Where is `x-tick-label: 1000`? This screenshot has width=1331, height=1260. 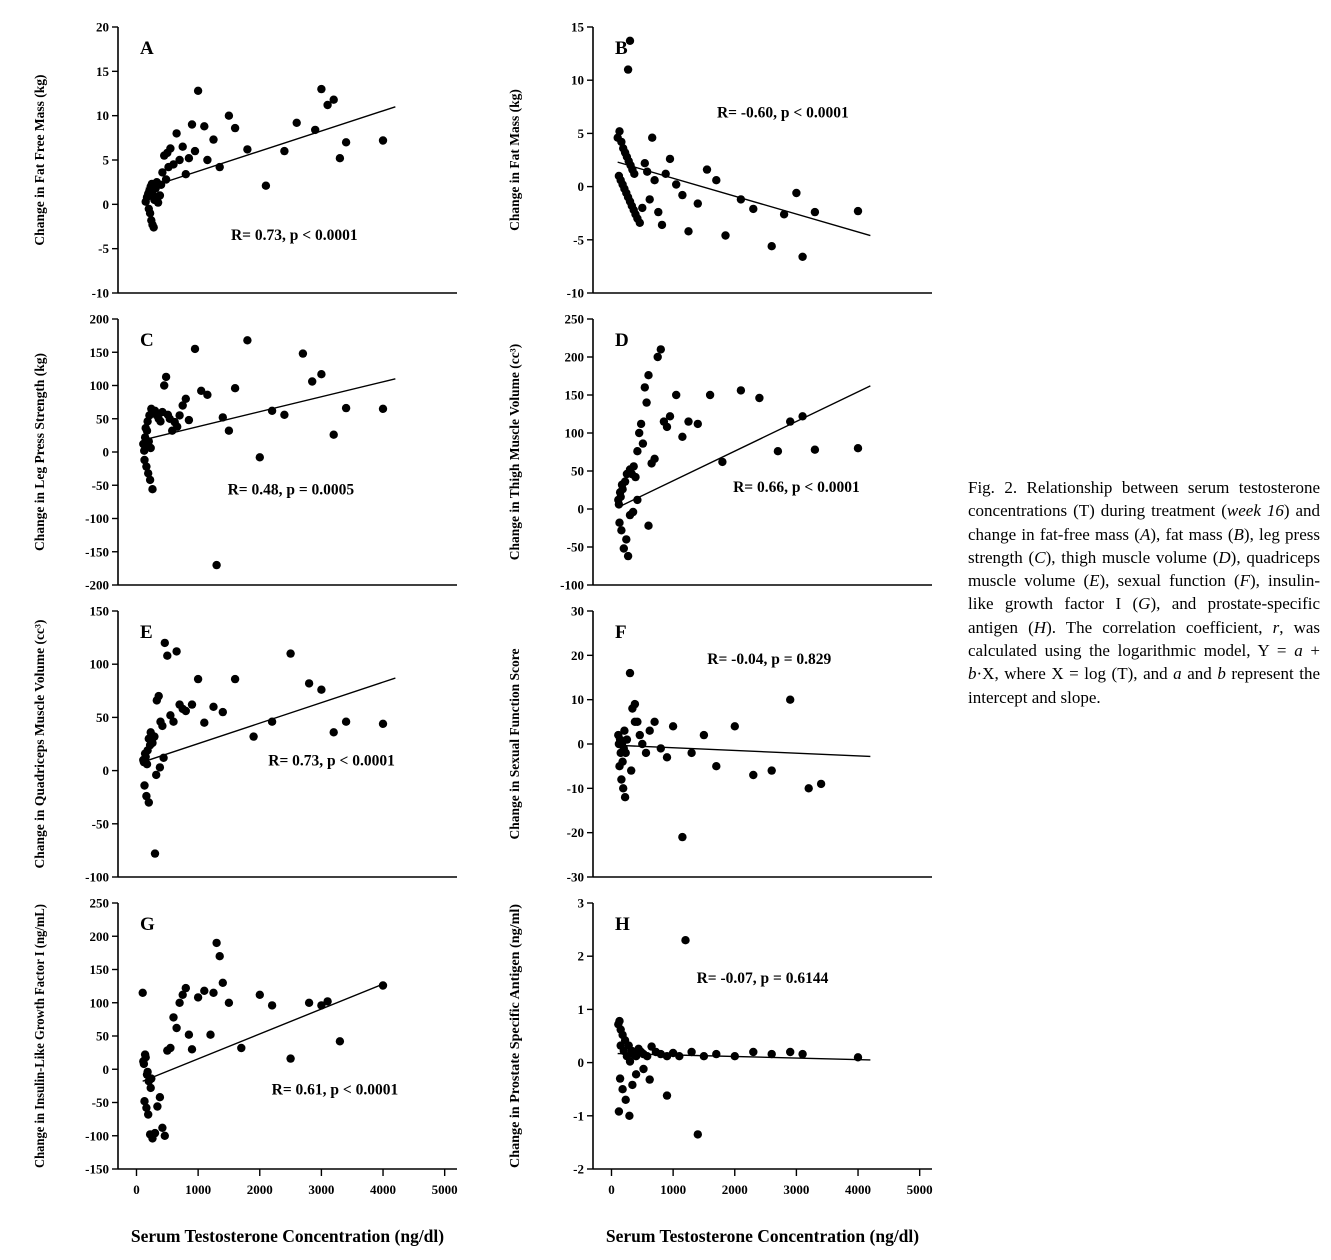 x-tick-label: 1000 is located at coordinates (198, 1189).